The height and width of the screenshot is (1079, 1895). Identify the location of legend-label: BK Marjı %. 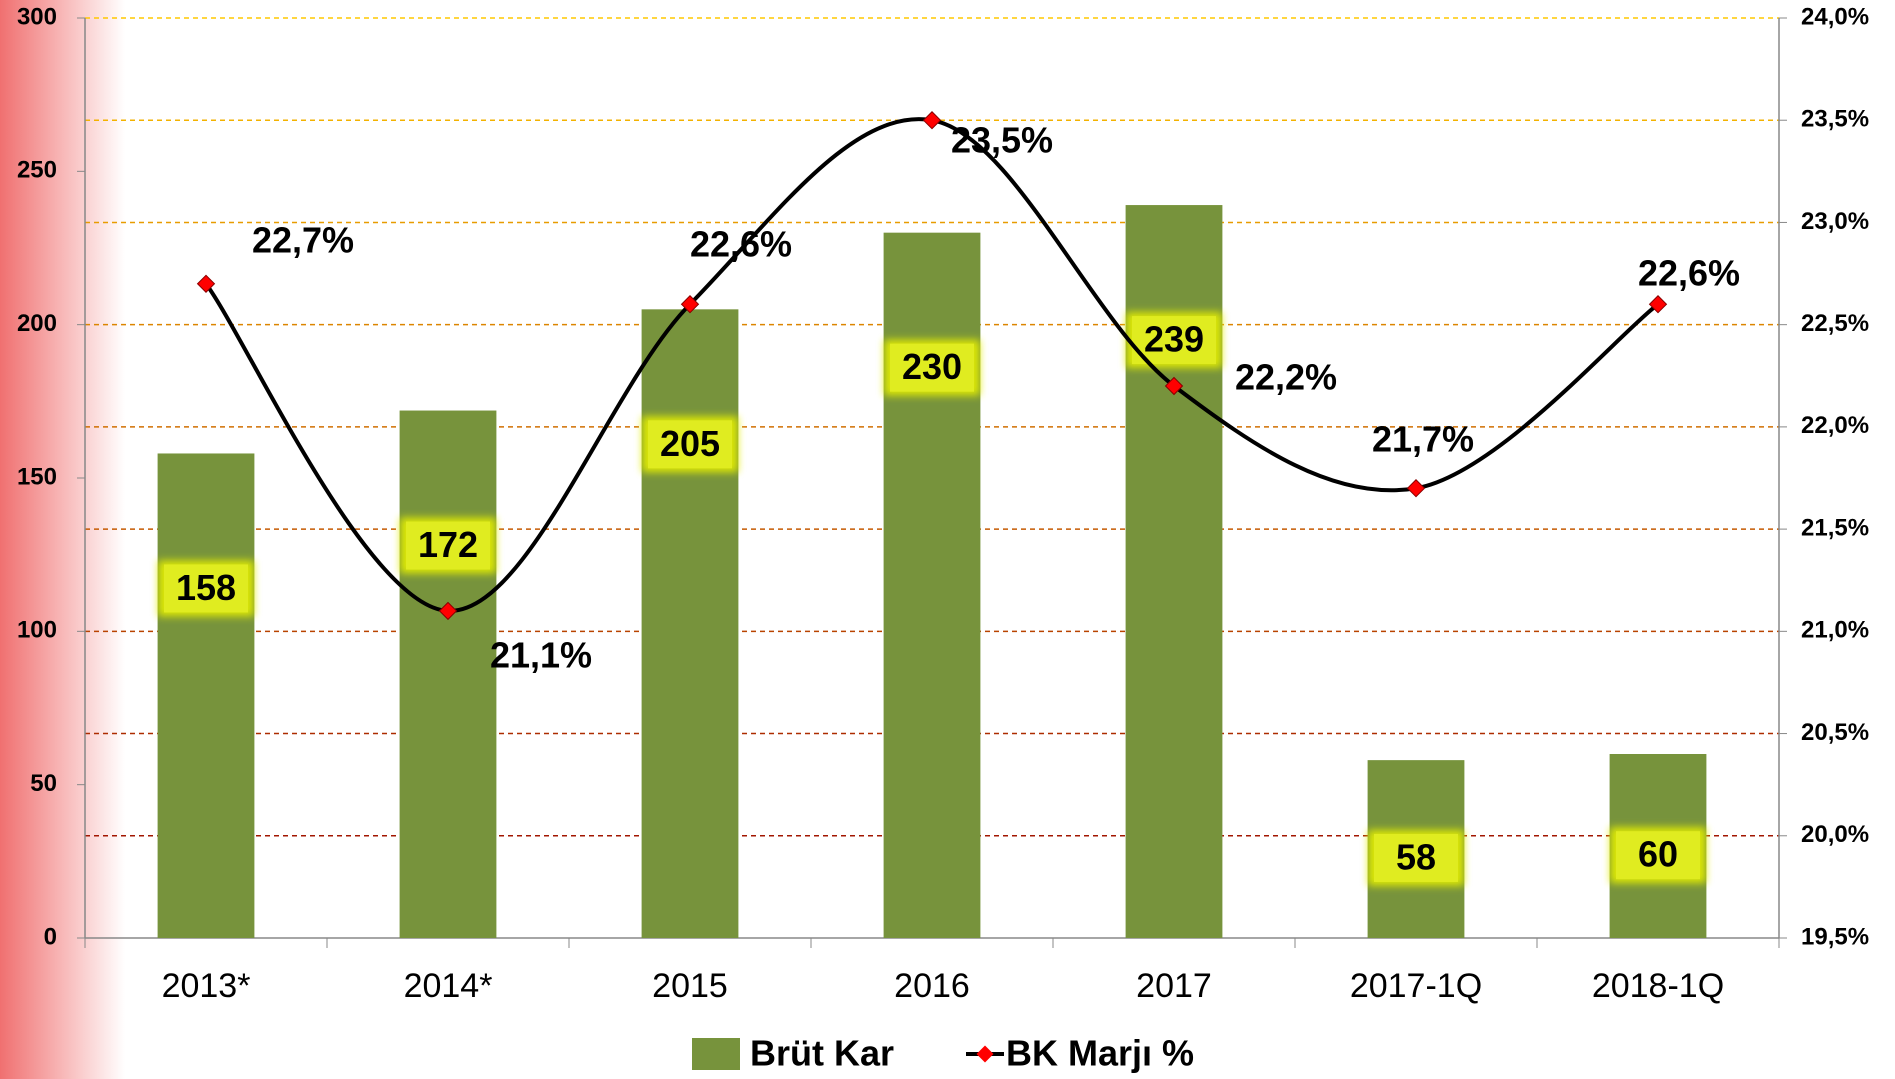
(1100, 1053).